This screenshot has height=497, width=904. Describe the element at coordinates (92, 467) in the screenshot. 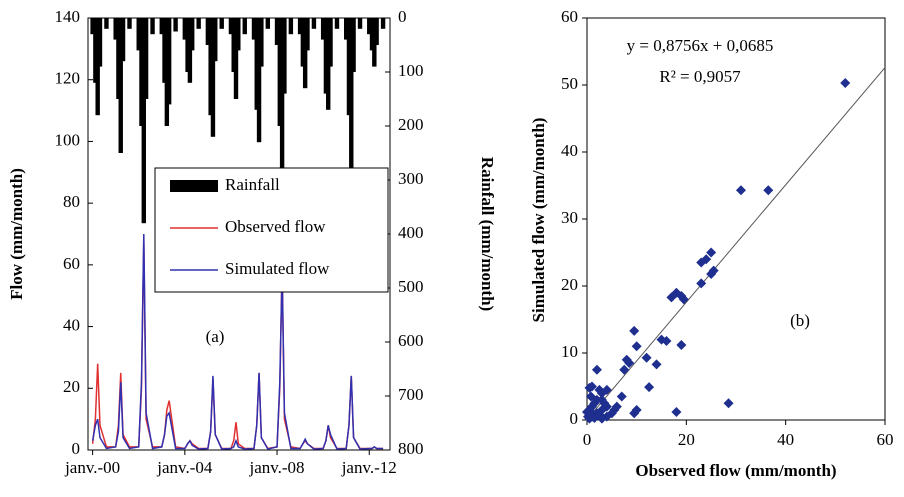

I see `x-tick-label: janv.-00` at that location.